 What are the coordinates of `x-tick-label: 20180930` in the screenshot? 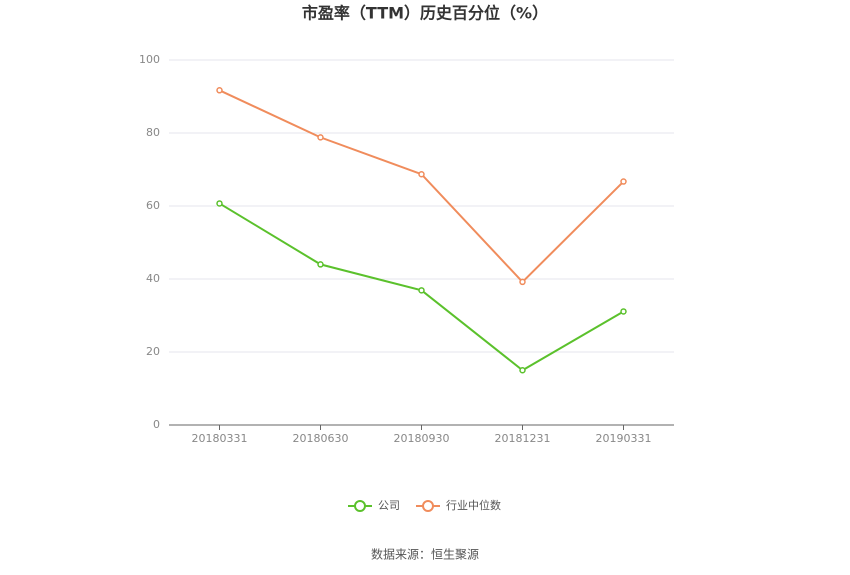 It's located at (422, 438).